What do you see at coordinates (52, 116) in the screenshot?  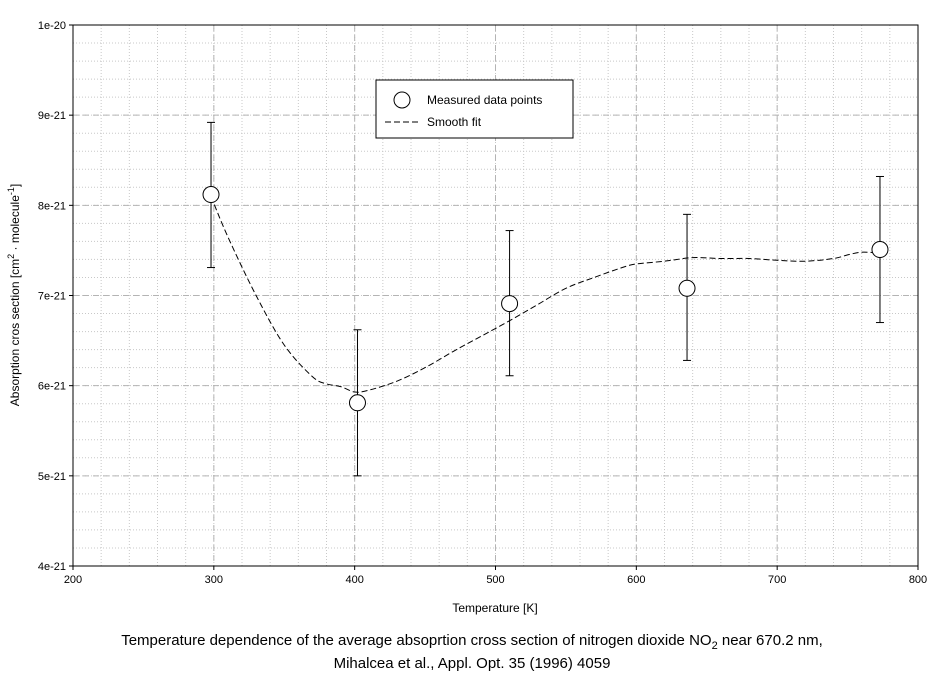 I see `y-tick-label: 9e-21` at bounding box center [52, 116].